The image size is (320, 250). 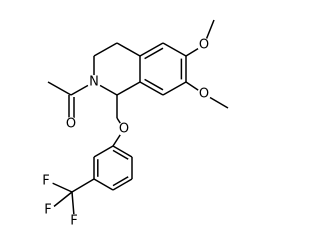 I want to click on atom-label: N, so click(x=94, y=82).